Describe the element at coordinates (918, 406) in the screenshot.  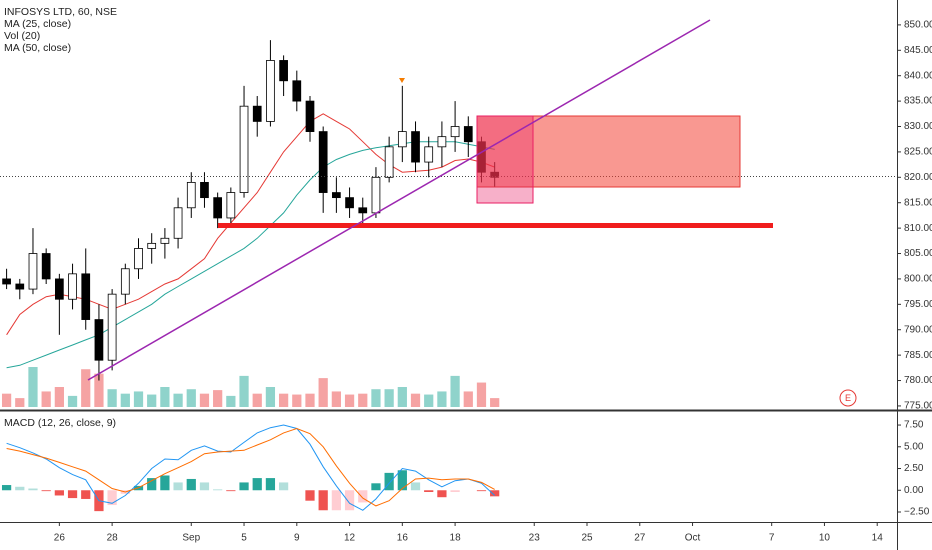
I see `y-tick-label: 775.00` at that location.